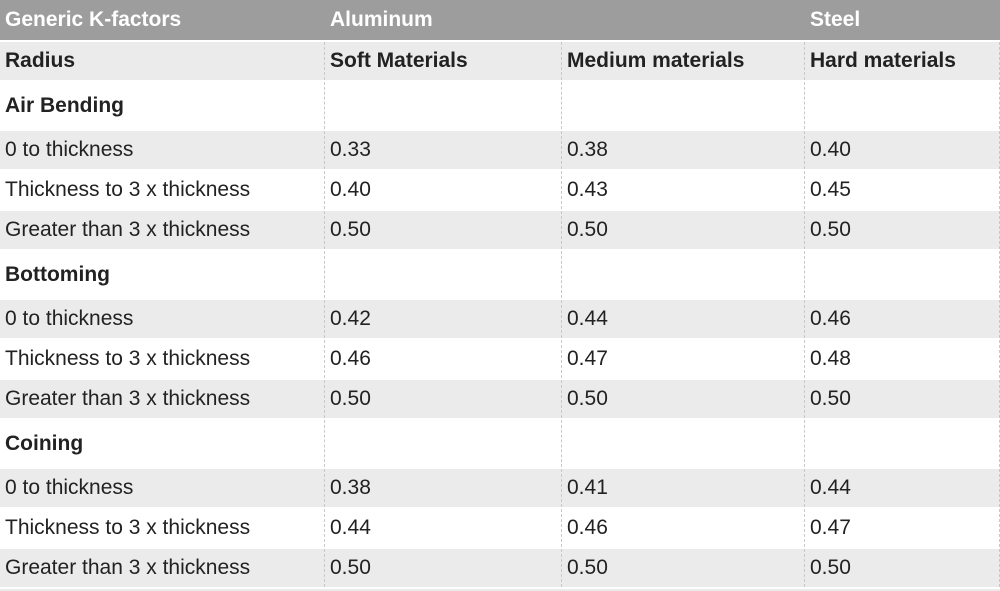  I want to click on data-row: Thickness to 3 x thickness 0.44 0.46 0.47, so click(500, 529).